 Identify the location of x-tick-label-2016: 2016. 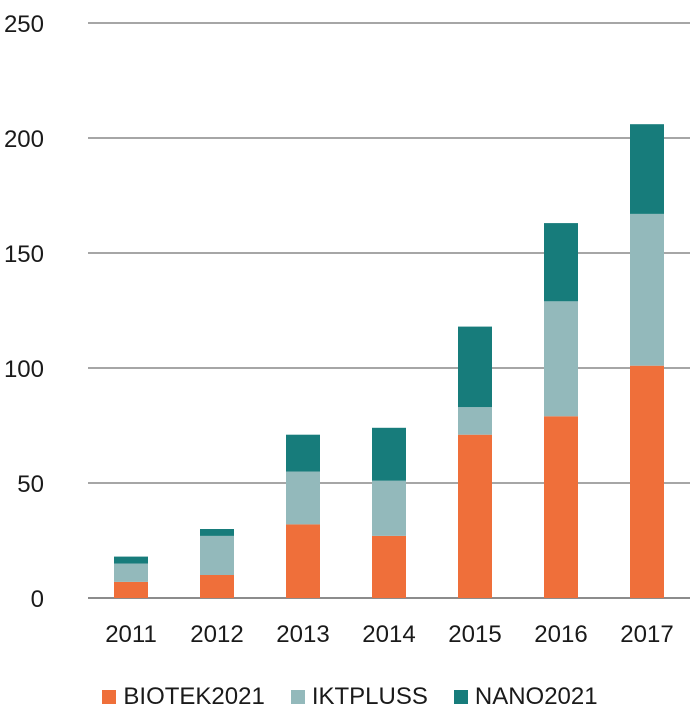
(560, 634).